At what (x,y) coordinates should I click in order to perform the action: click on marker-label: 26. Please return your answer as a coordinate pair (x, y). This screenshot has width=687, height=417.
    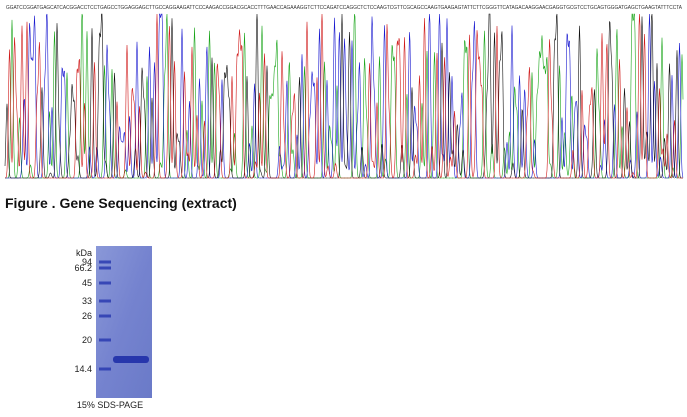
    Looking at the image, I should click on (87, 316).